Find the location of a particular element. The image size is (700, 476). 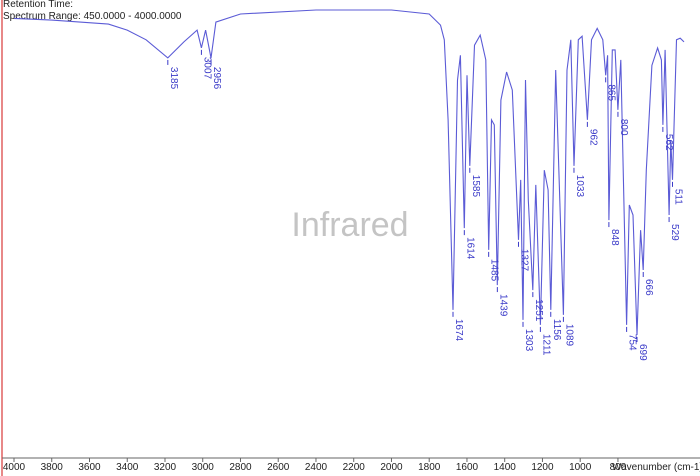

peak-label: 1439 is located at coordinates (502, 305).